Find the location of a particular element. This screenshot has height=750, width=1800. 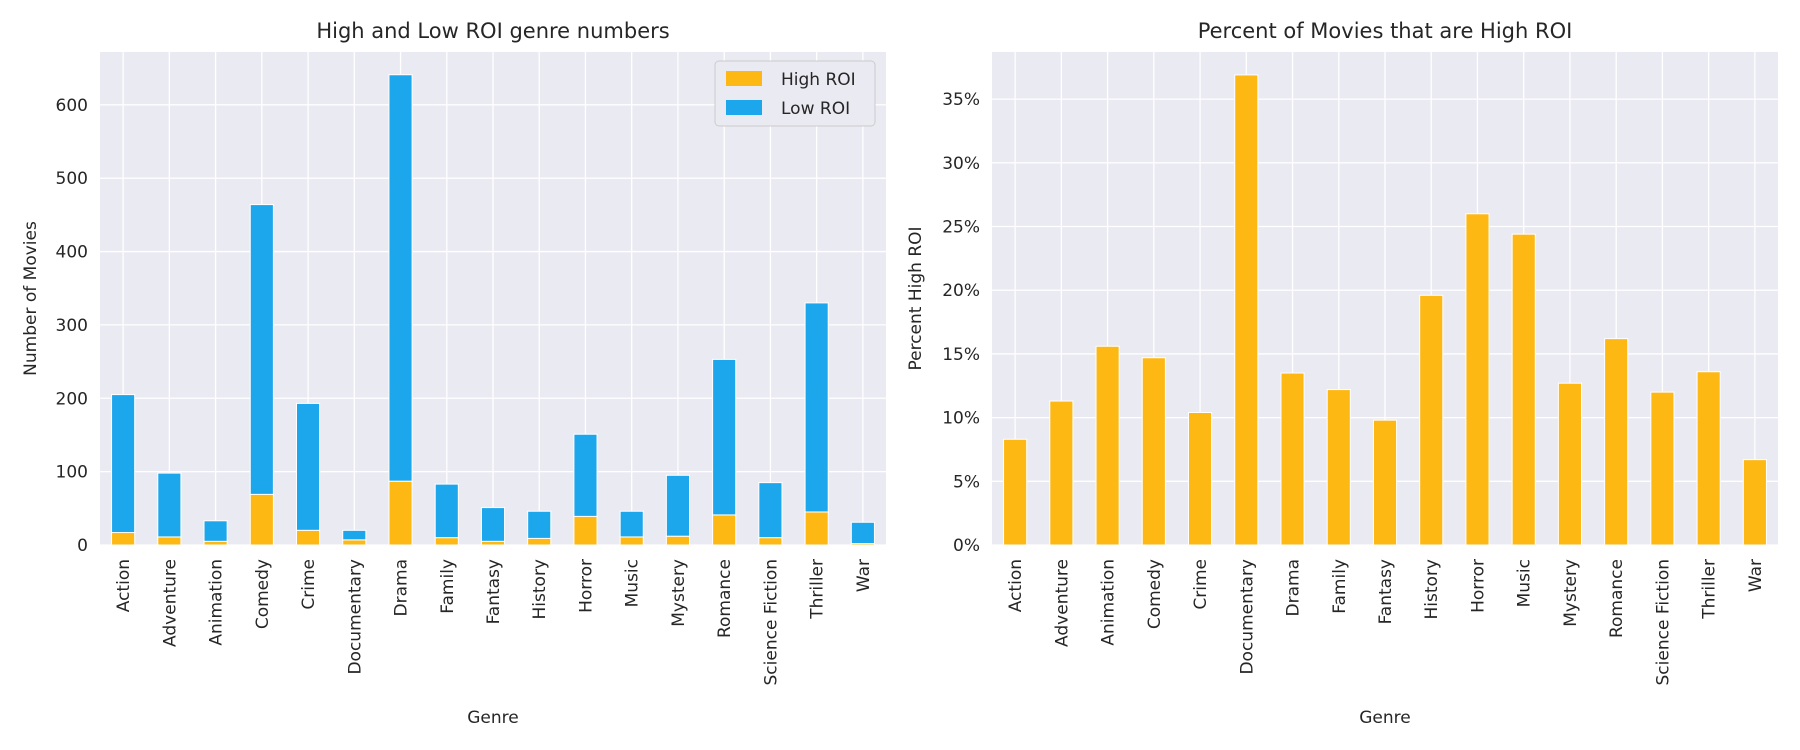

bar-percent-history is located at coordinates (1431, 420).